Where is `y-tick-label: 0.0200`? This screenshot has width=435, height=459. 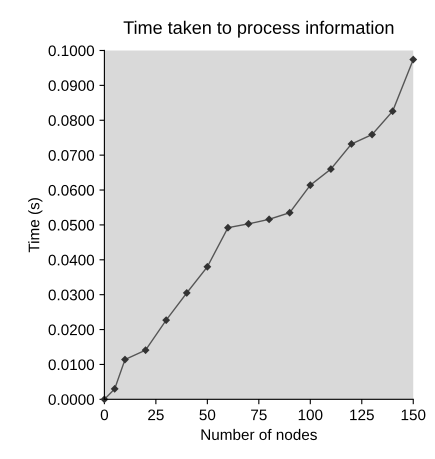 y-tick-label: 0.0200 is located at coordinates (71, 330).